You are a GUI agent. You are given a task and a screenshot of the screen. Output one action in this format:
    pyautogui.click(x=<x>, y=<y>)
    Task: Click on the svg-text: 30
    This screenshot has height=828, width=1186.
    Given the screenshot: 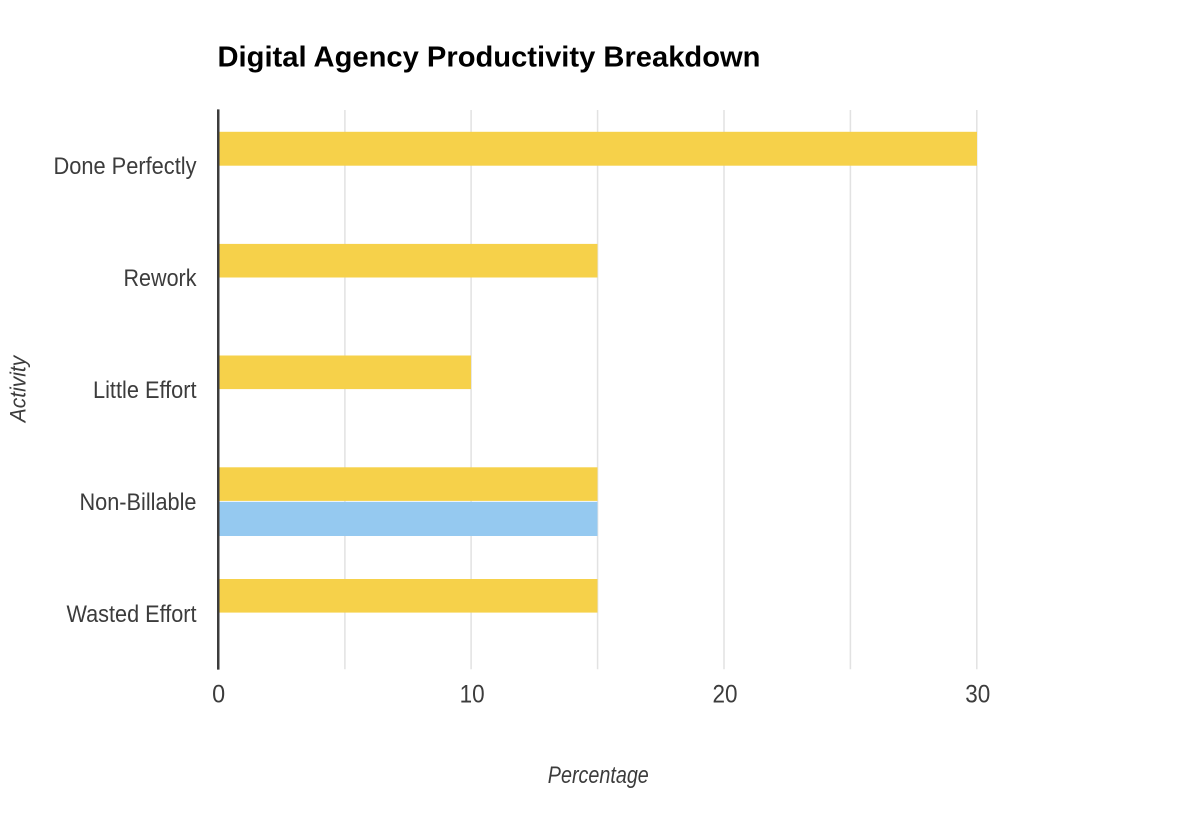 What is the action you would take?
    pyautogui.click(x=977, y=695)
    